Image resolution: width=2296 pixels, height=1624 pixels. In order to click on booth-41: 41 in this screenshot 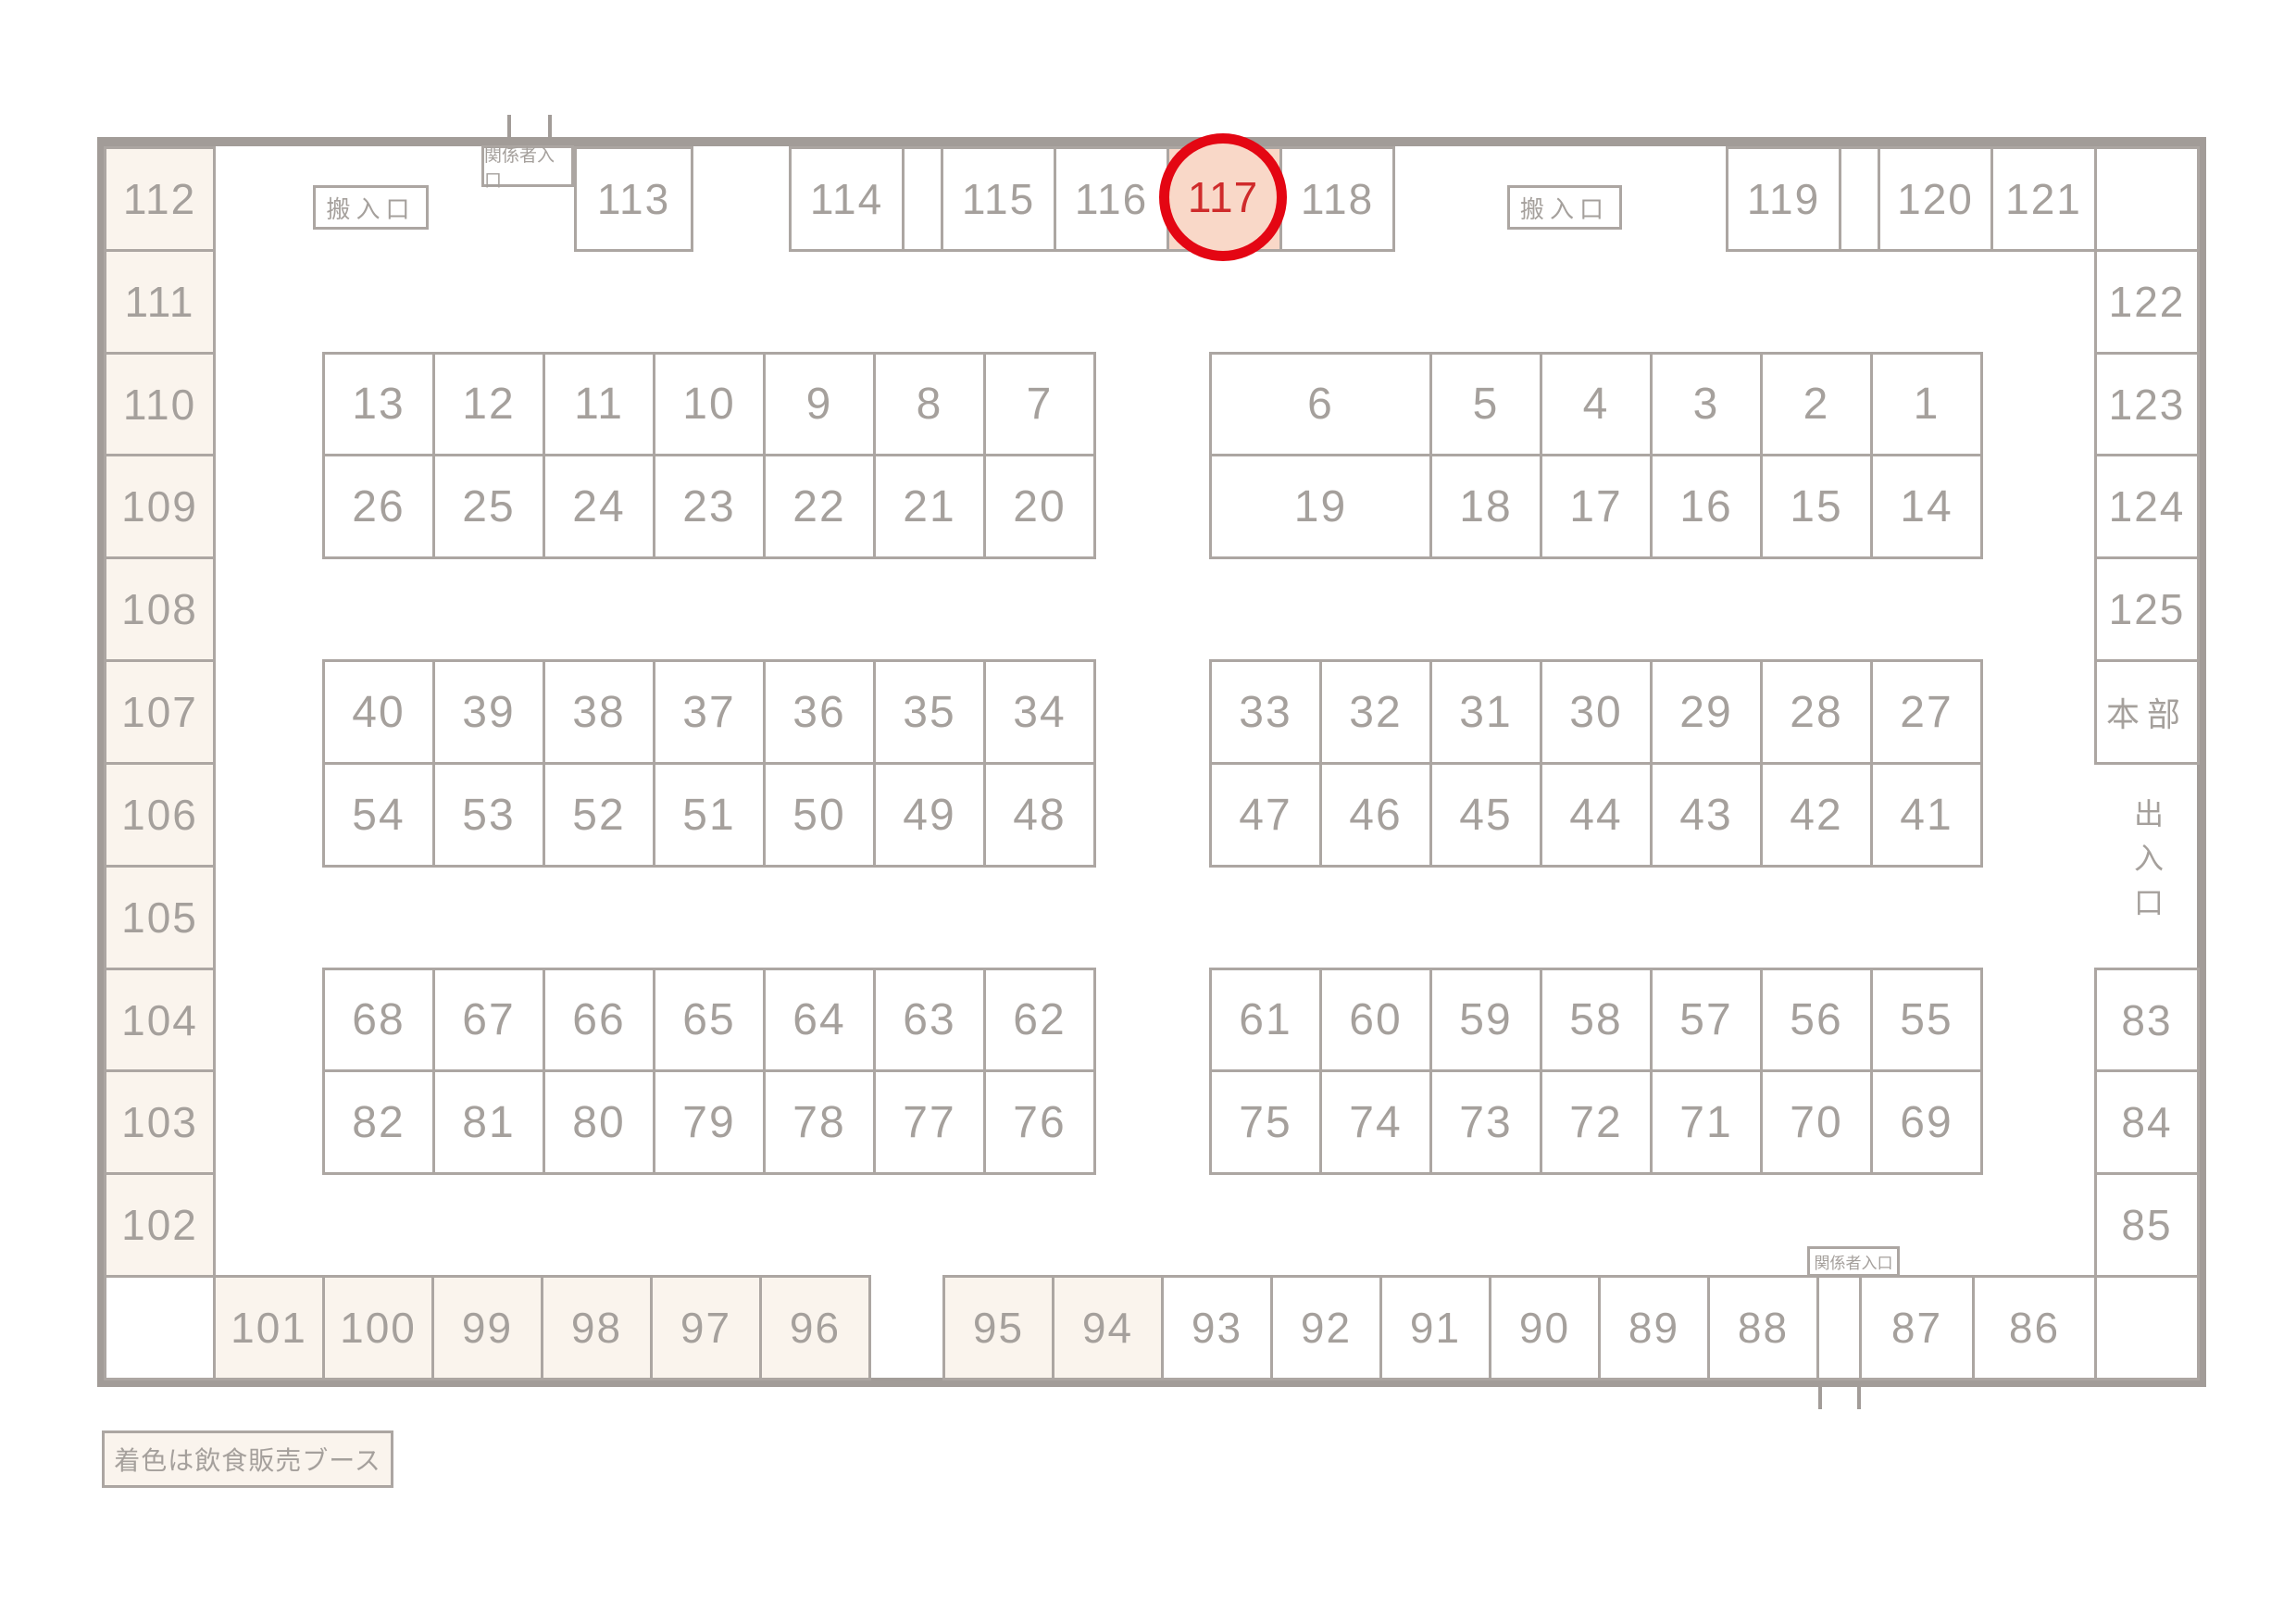, I will do `click(1926, 815)`.